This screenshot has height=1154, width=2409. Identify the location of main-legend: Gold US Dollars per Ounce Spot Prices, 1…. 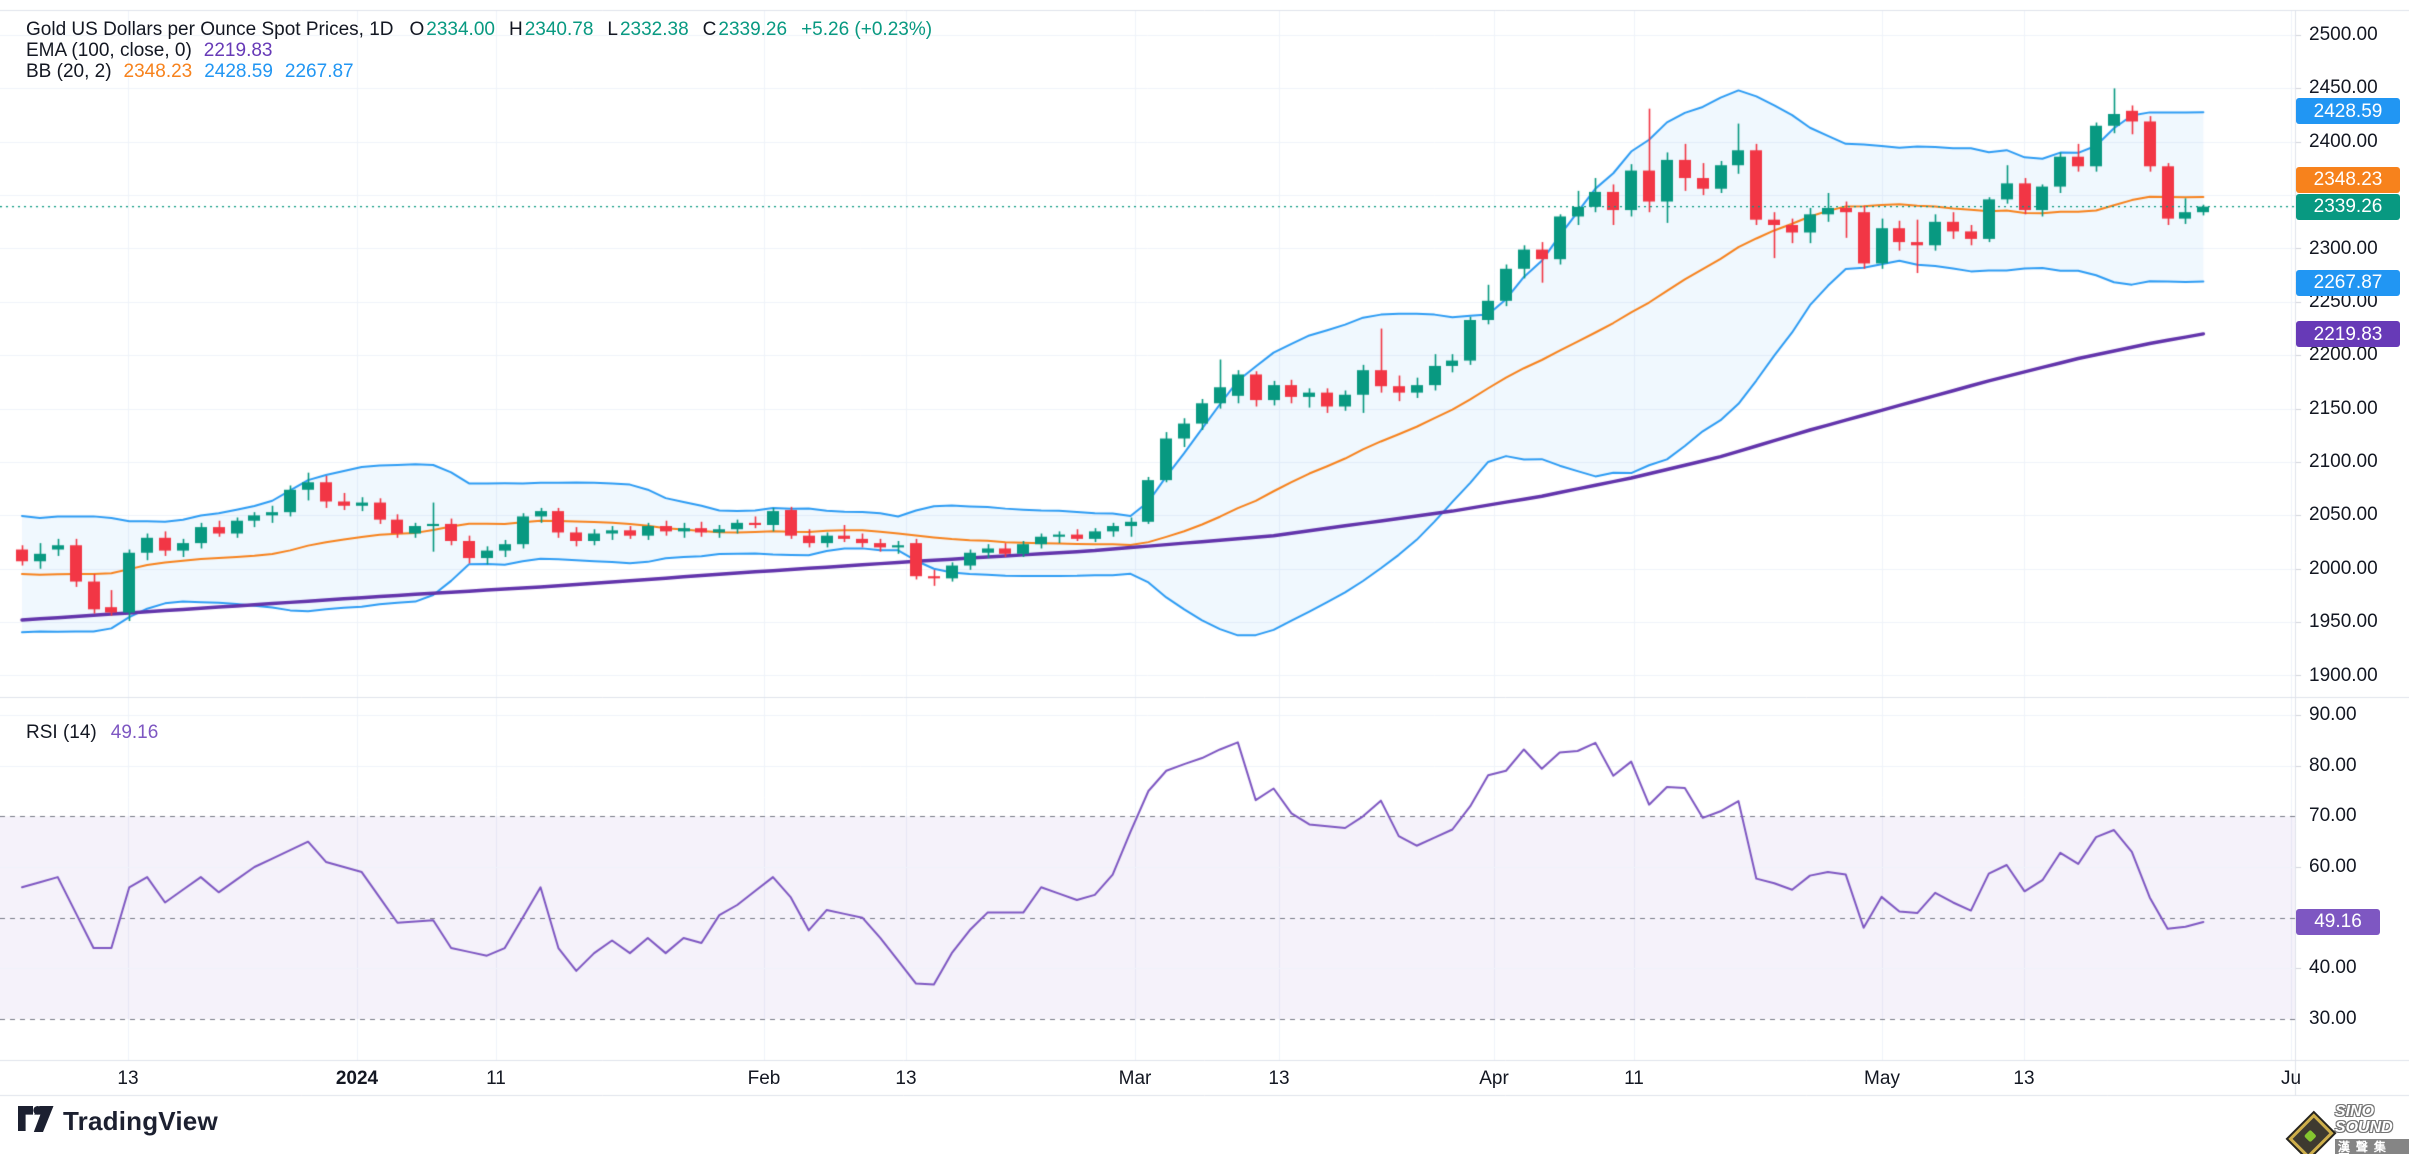
(479, 50).